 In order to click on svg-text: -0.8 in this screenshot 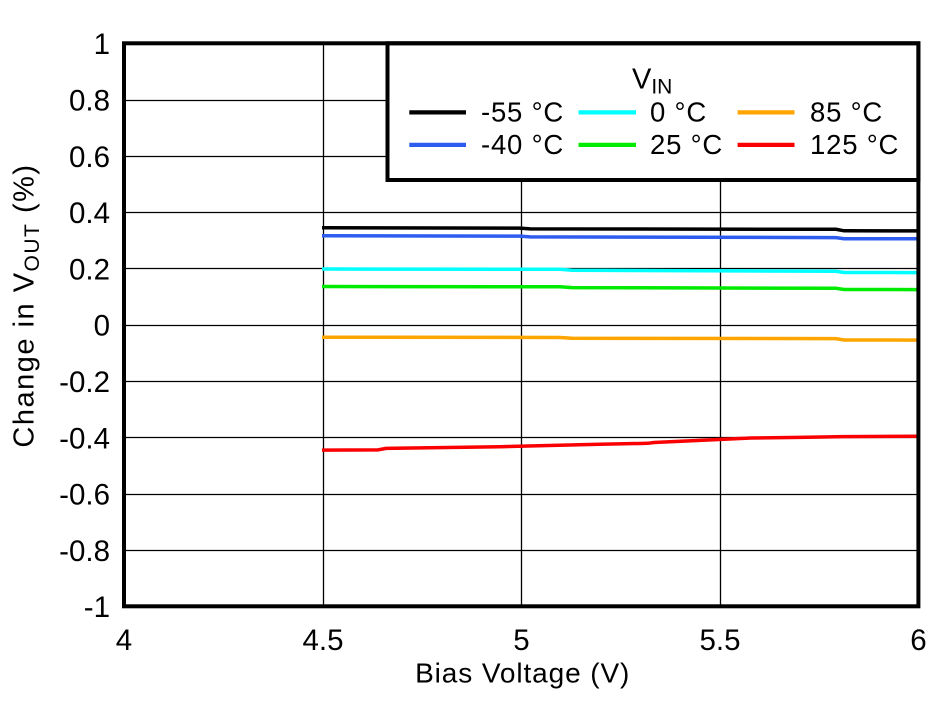, I will do `click(84, 551)`.